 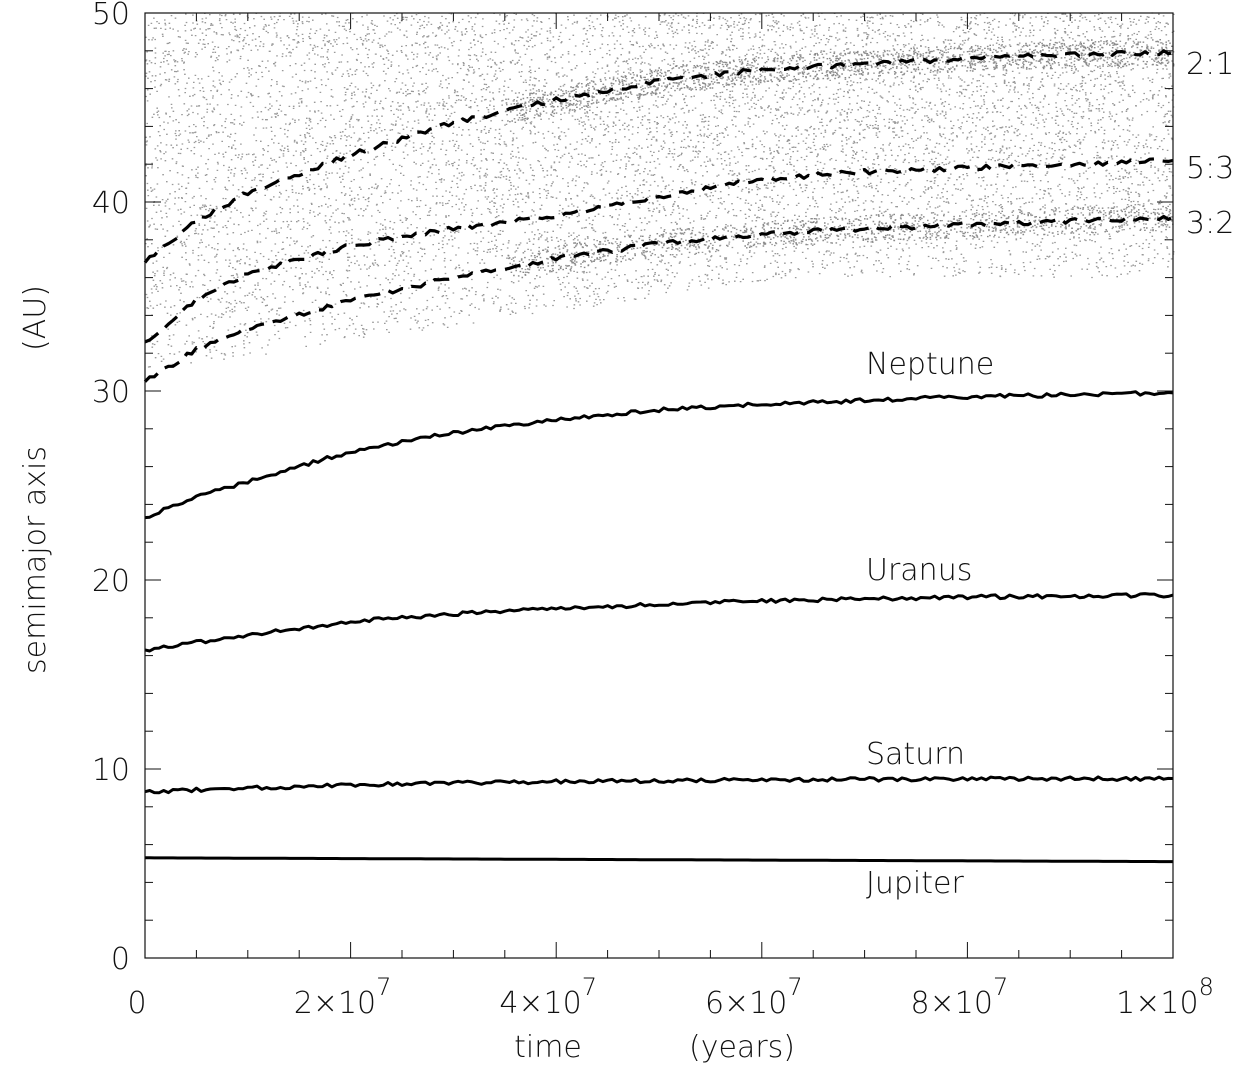 What do you see at coordinates (548, 997) in the screenshot?
I see `x-tick-label: 4×10⁷` at bounding box center [548, 997].